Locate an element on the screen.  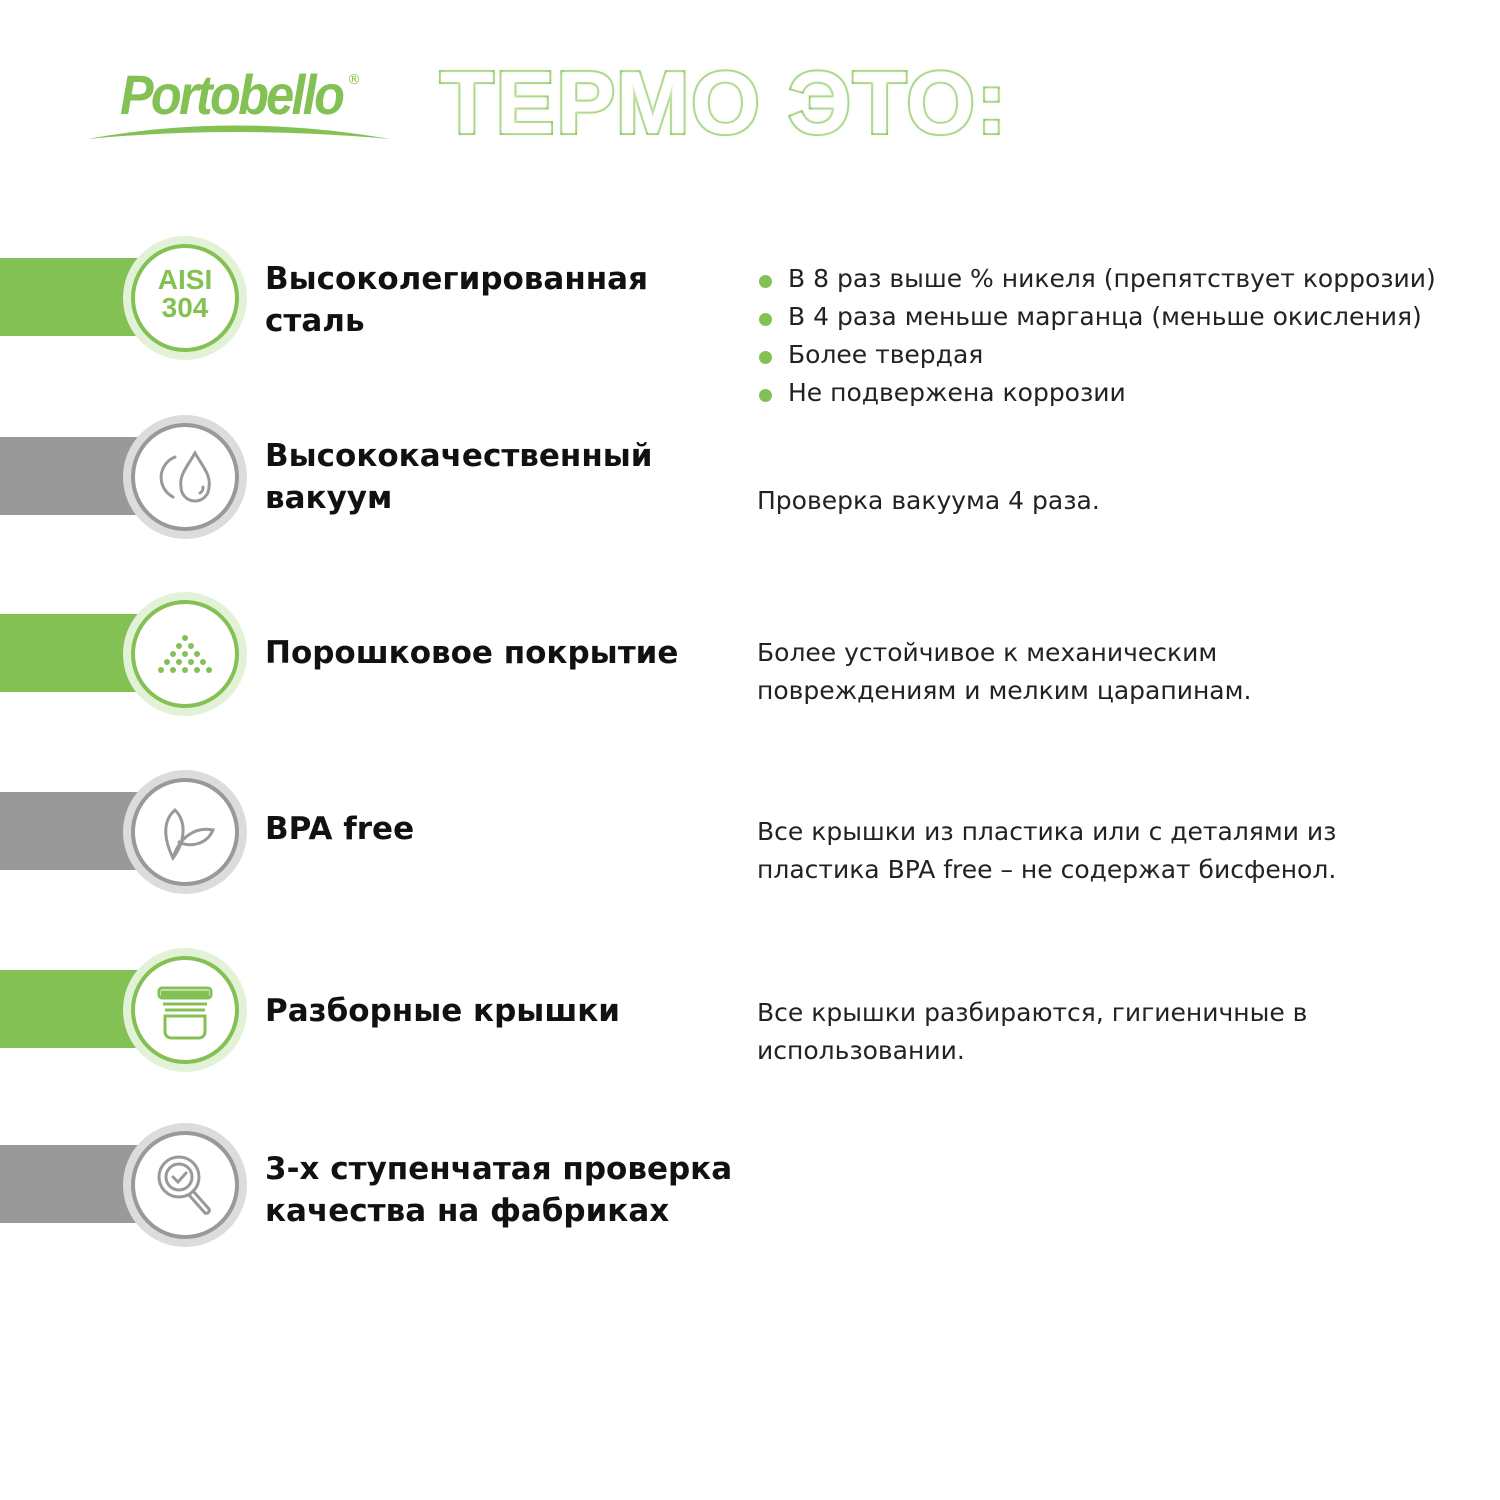
powder-dots-icon is located at coordinates (185, 654).